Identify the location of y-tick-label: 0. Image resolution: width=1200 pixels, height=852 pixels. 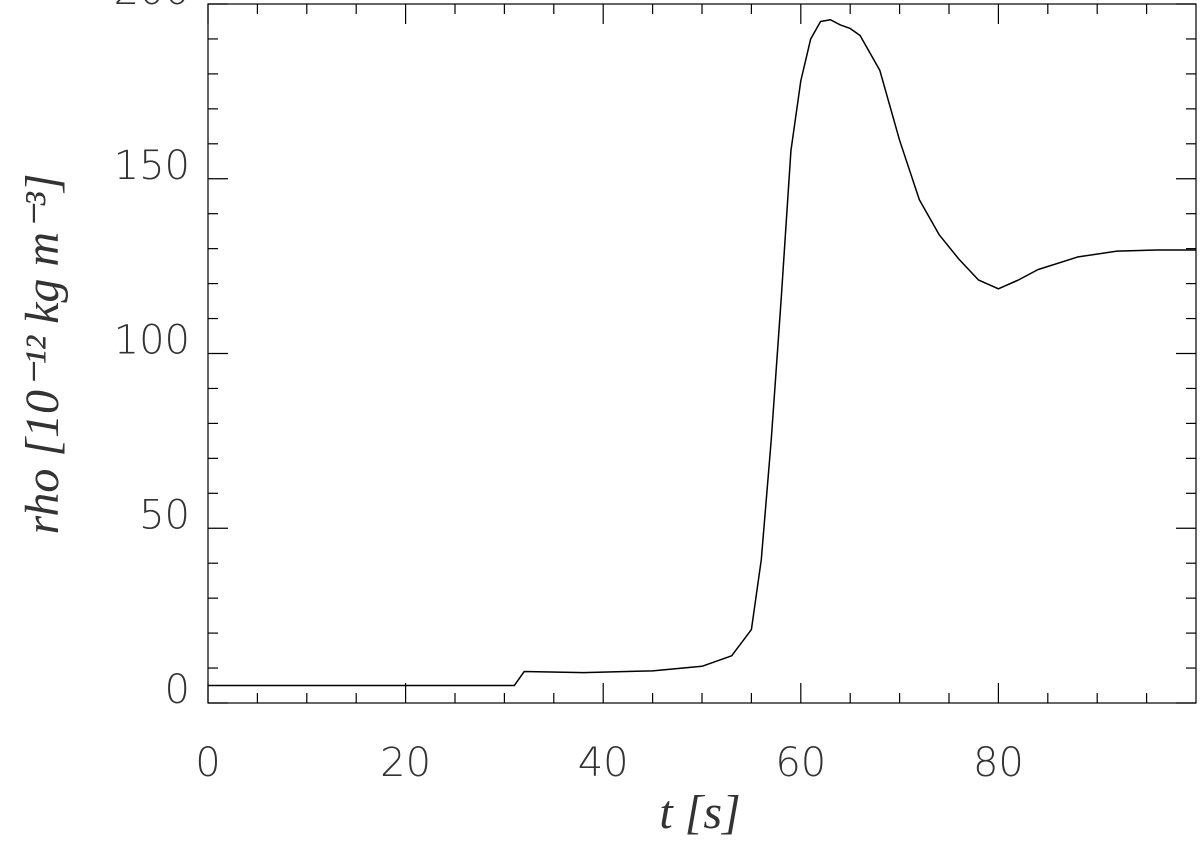
(177, 690).